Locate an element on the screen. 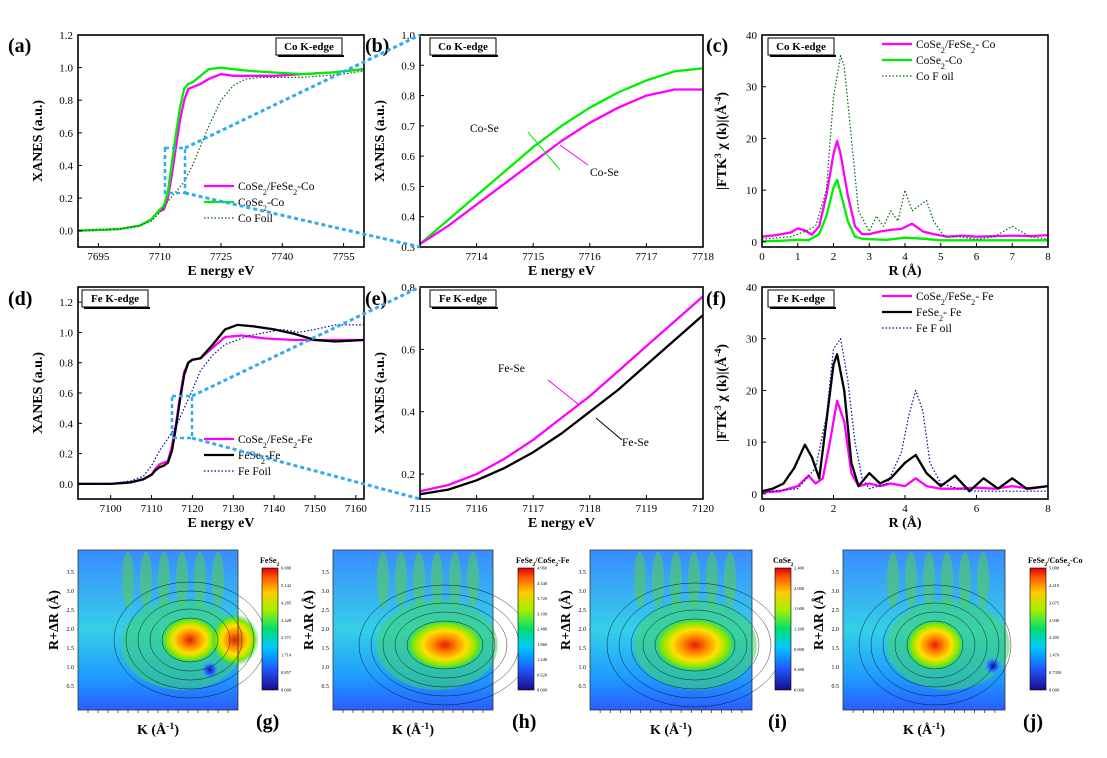 This screenshot has height=758, width=1107. plot-frame-c is located at coordinates (905, 141).